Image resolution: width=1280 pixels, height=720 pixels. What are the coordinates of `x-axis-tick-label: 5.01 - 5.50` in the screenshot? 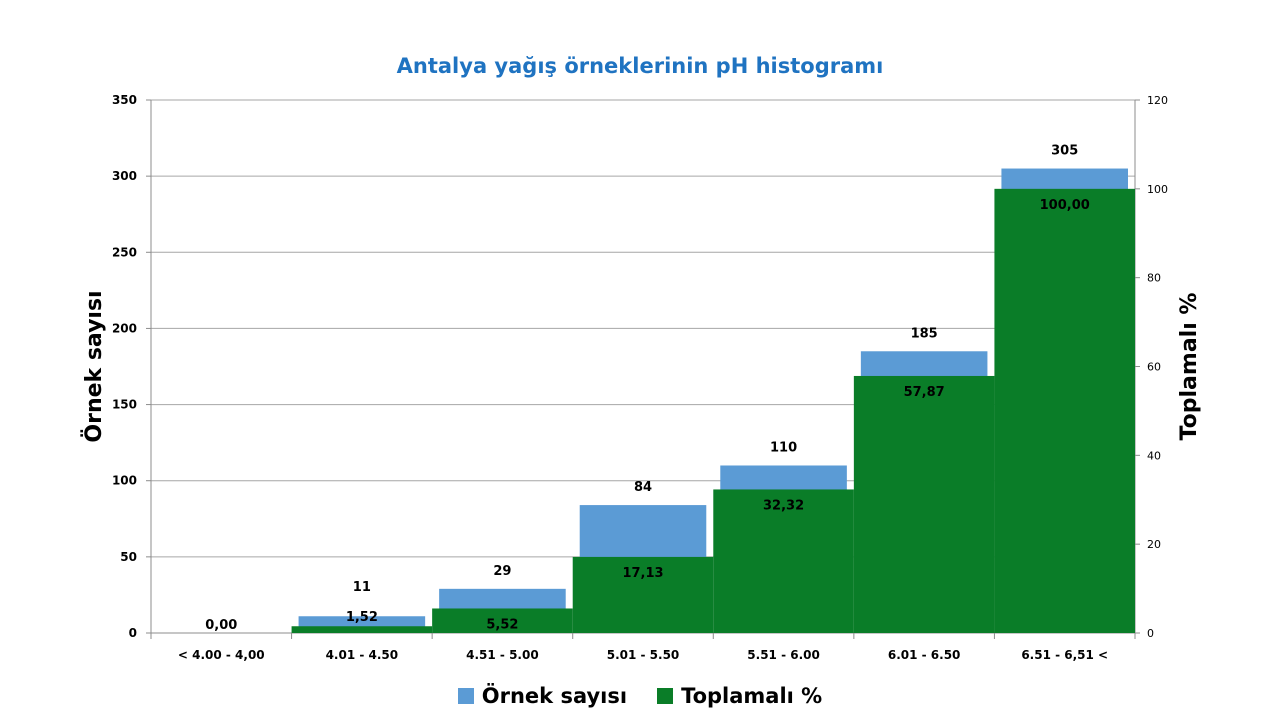 It's located at (643, 655).